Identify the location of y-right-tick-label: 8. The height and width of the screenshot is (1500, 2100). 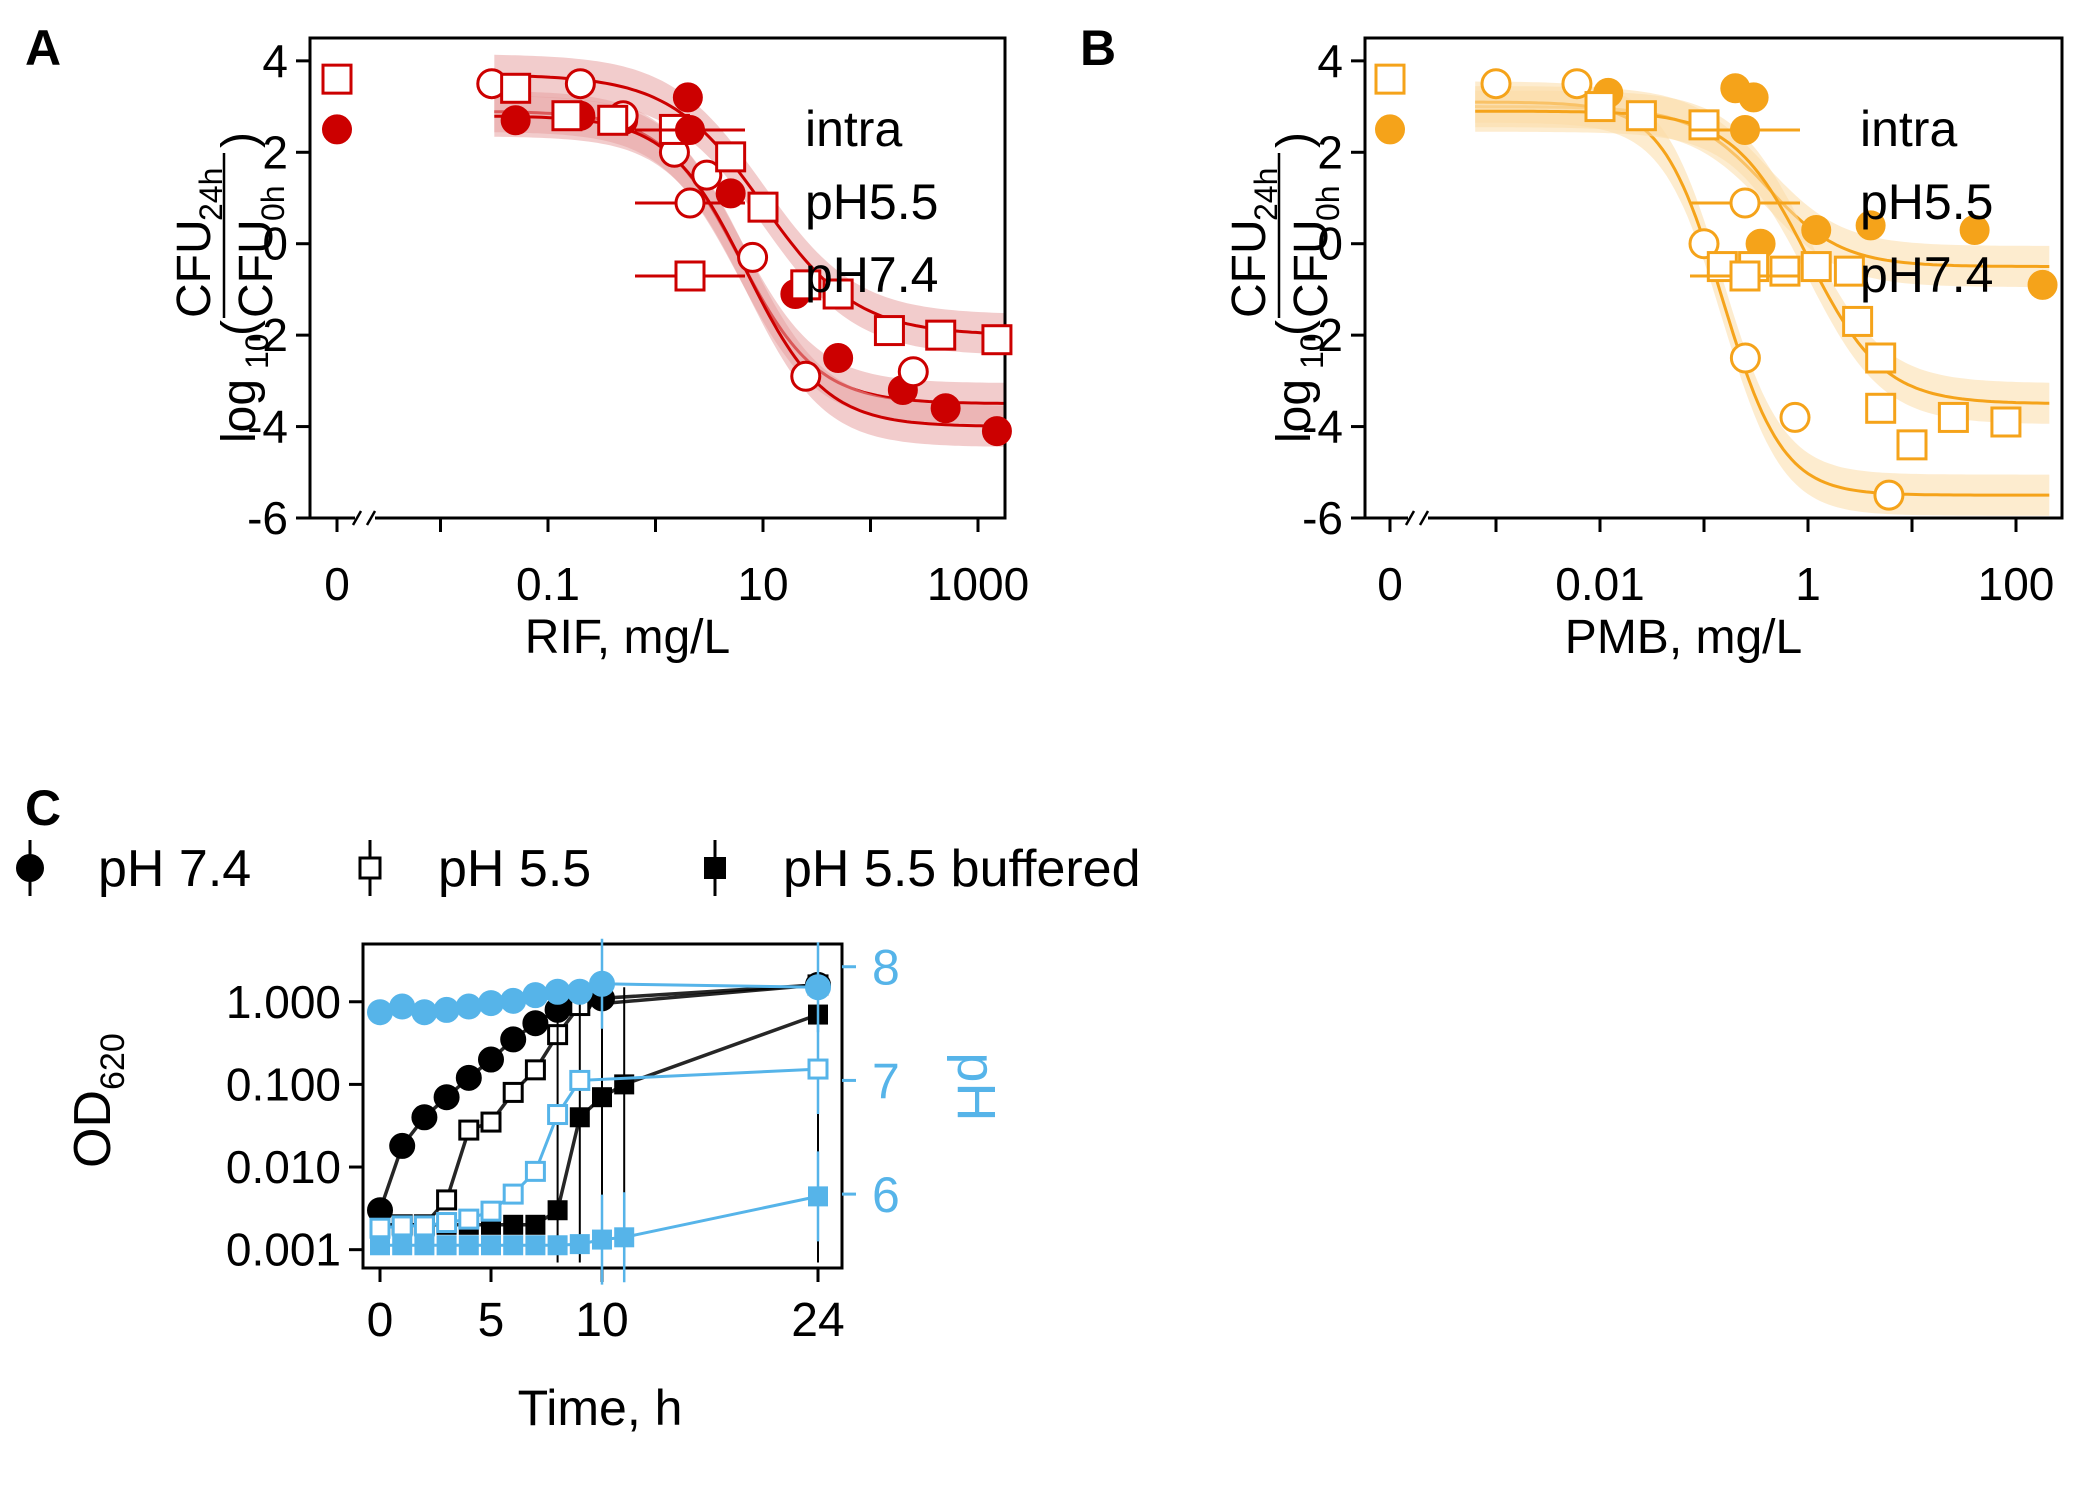
(886, 968).